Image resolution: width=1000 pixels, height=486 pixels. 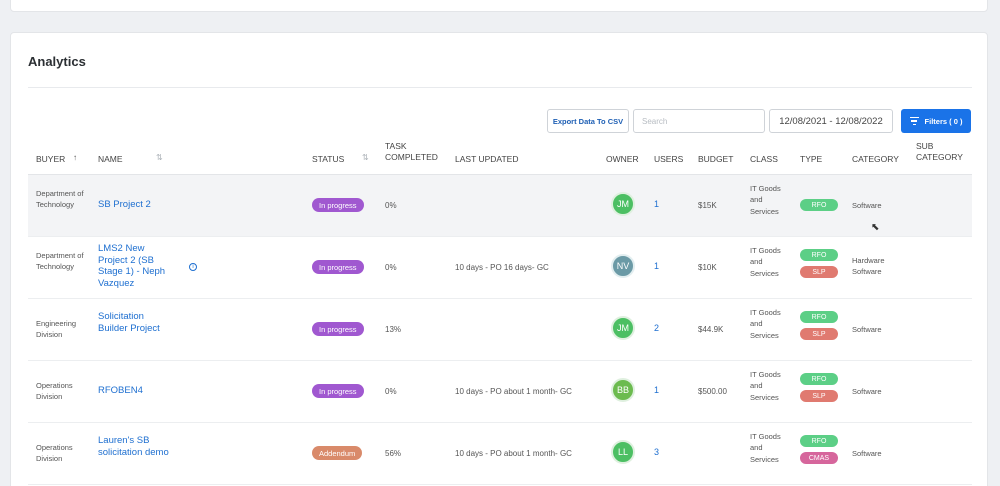 What do you see at coordinates (588, 121) in the screenshot?
I see `export-csv-button: Export Data To CSV` at bounding box center [588, 121].